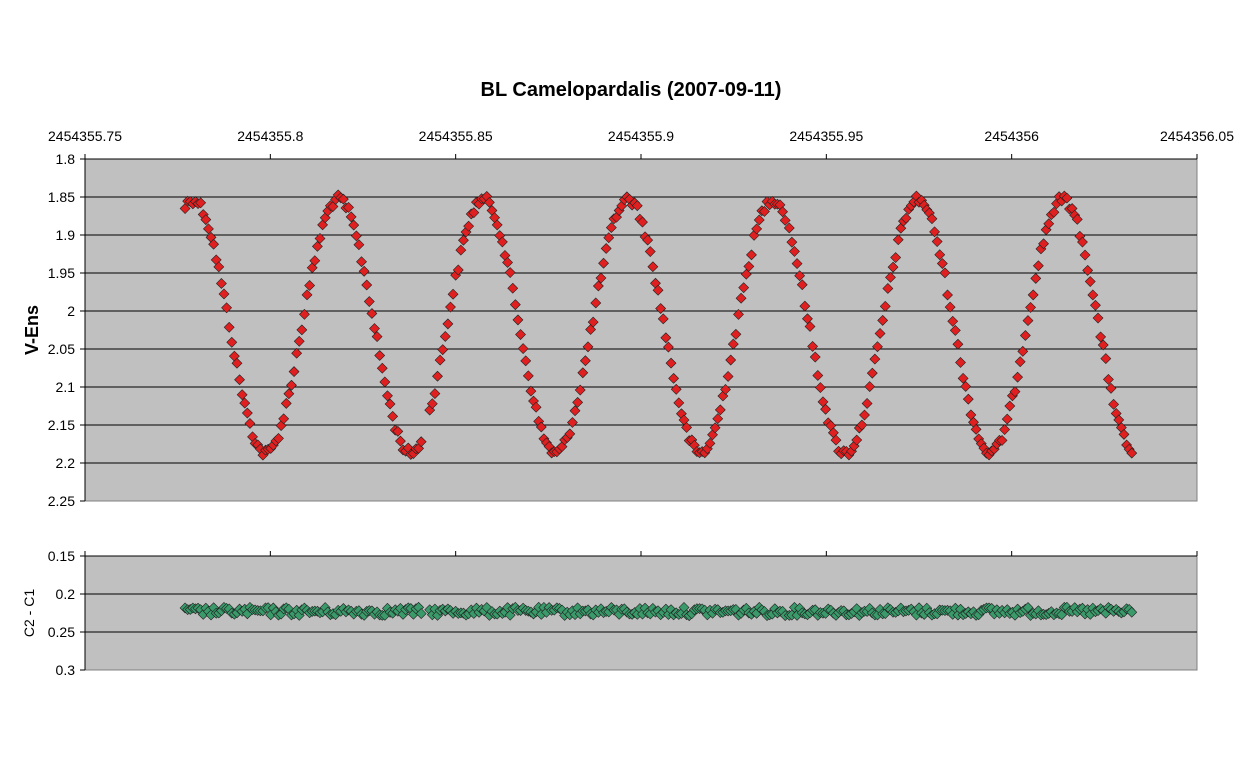  I want to click on comparison-y-axis-label: C2 - C1, so click(29, 613).